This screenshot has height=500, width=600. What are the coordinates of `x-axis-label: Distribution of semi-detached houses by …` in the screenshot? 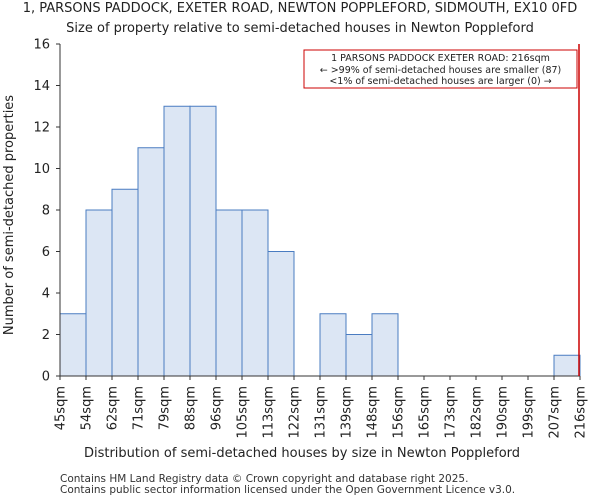 It's located at (302, 453).